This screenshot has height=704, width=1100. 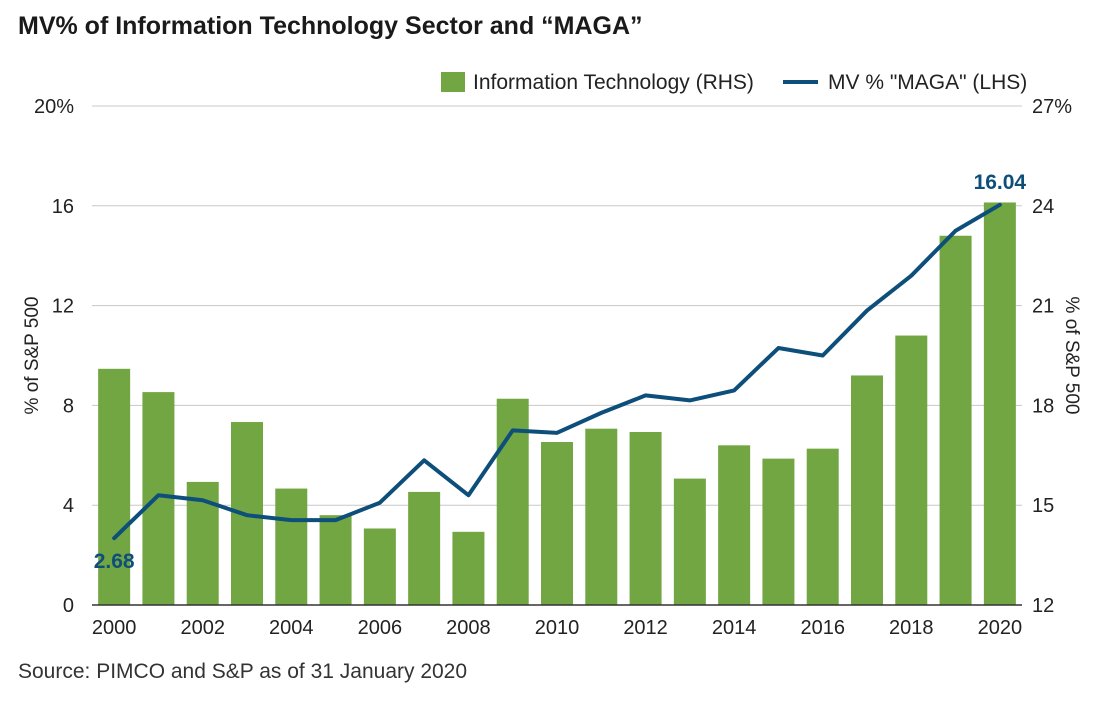 I want to click on x-tick-label: 2012, so click(x=645, y=628).